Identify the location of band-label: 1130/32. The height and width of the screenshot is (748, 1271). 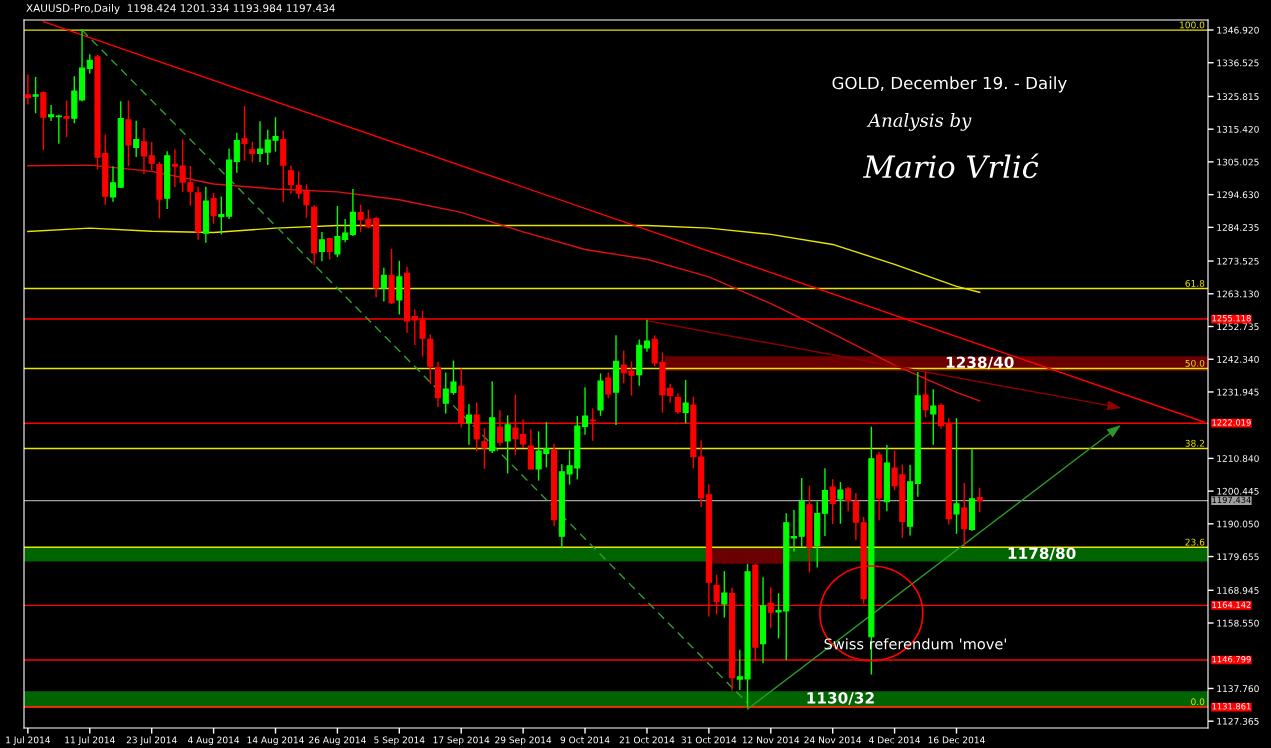
(840, 698).